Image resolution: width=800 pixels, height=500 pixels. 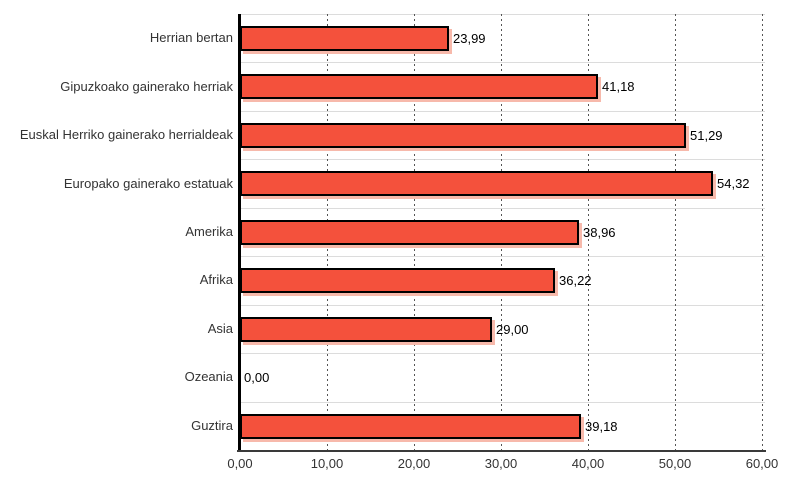 What do you see at coordinates (220, 328) in the screenshot?
I see `category-label: Asia` at bounding box center [220, 328].